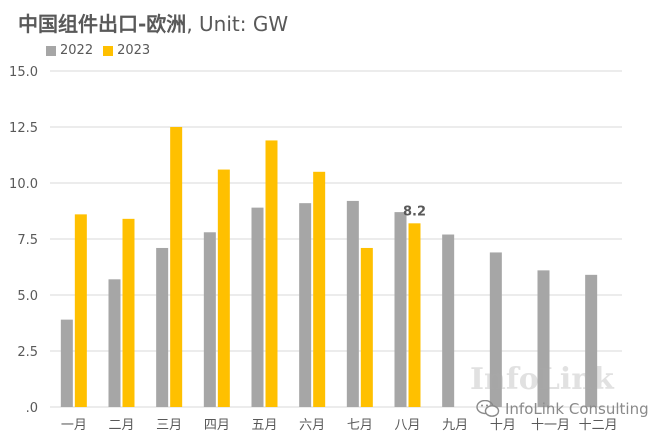 The image size is (671, 440). Describe the element at coordinates (27, 296) in the screenshot. I see `y-tick-label: 5.0` at that location.